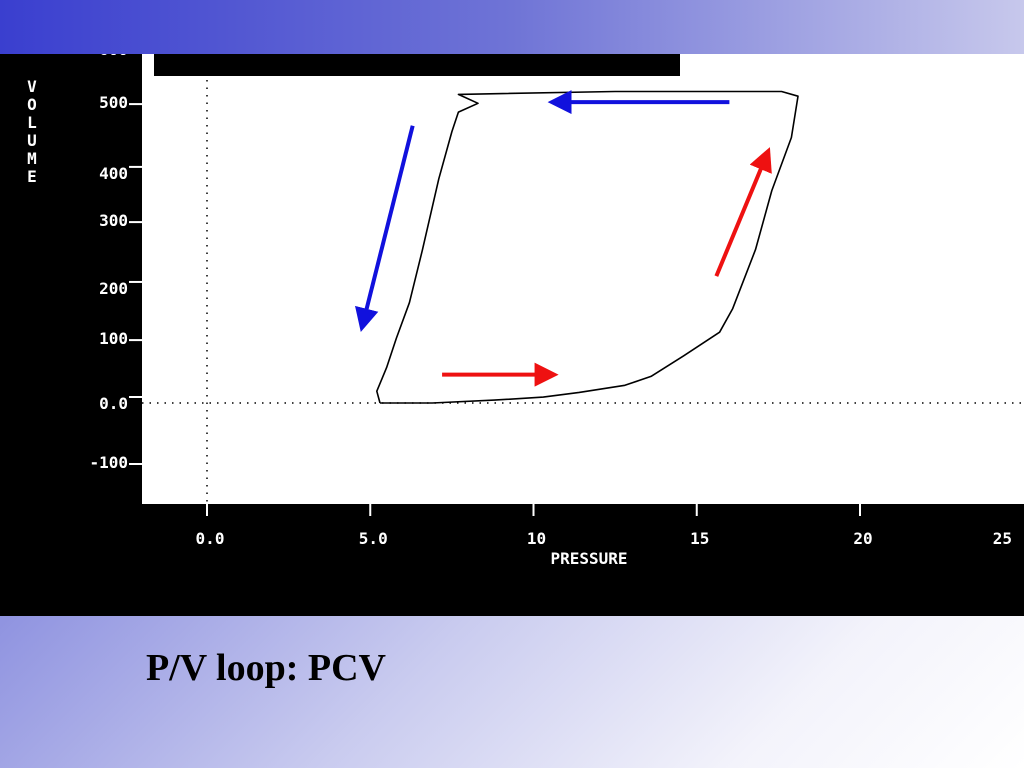  Describe the element at coordinates (512, 27) in the screenshot. I see `slide-header-band` at that location.